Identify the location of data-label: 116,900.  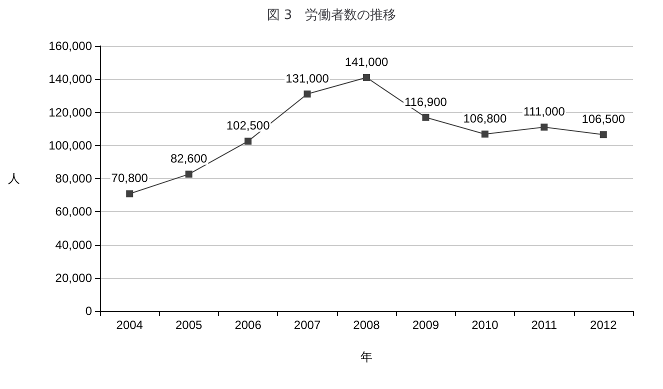
(426, 101).